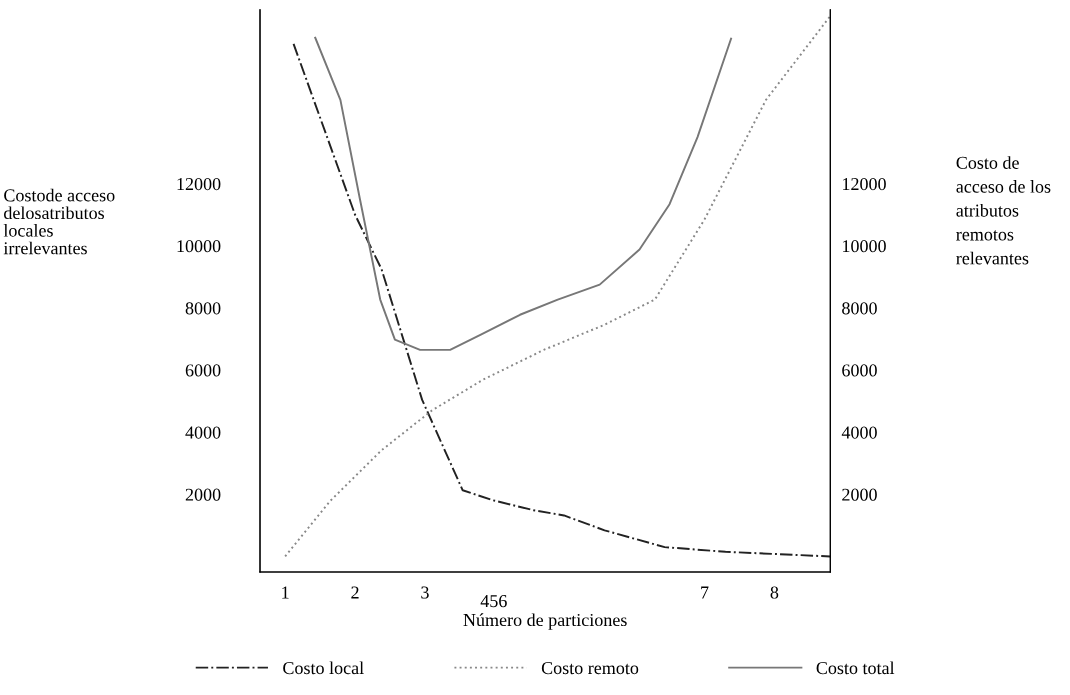 This screenshot has width=1070, height=695. What do you see at coordinates (285, 592) in the screenshot?
I see `x-tick-label: 1` at bounding box center [285, 592].